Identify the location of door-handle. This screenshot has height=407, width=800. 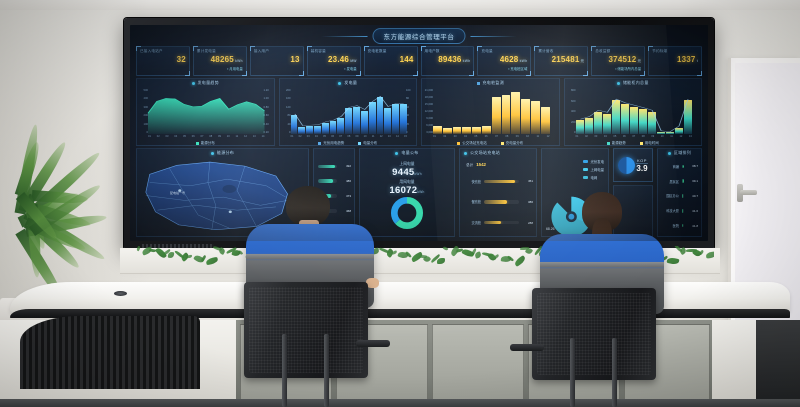
(748, 192).